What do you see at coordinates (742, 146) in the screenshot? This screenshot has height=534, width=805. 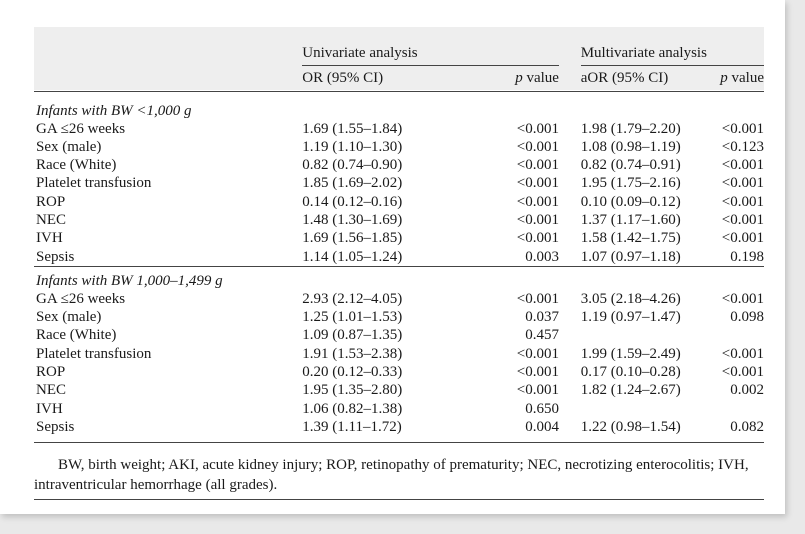 I see `p-value-multivariate: <0.123` at bounding box center [742, 146].